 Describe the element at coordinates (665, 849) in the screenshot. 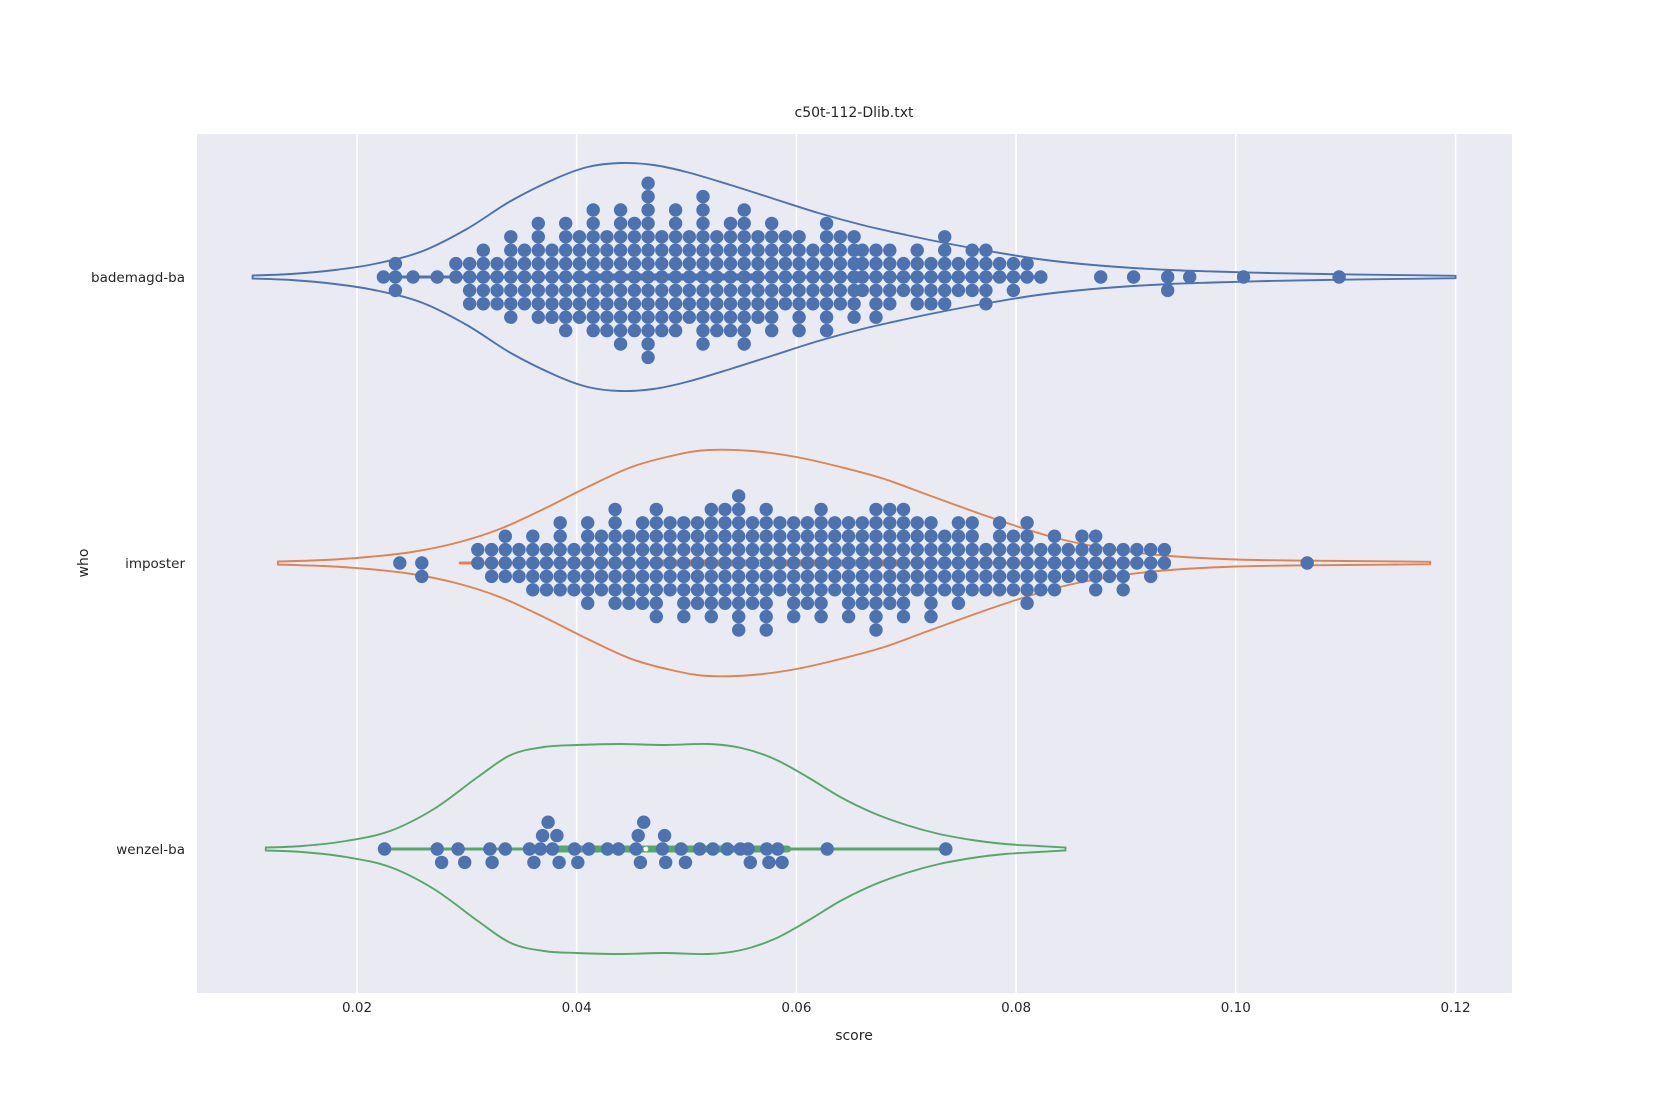

I see `violin-outline` at that location.